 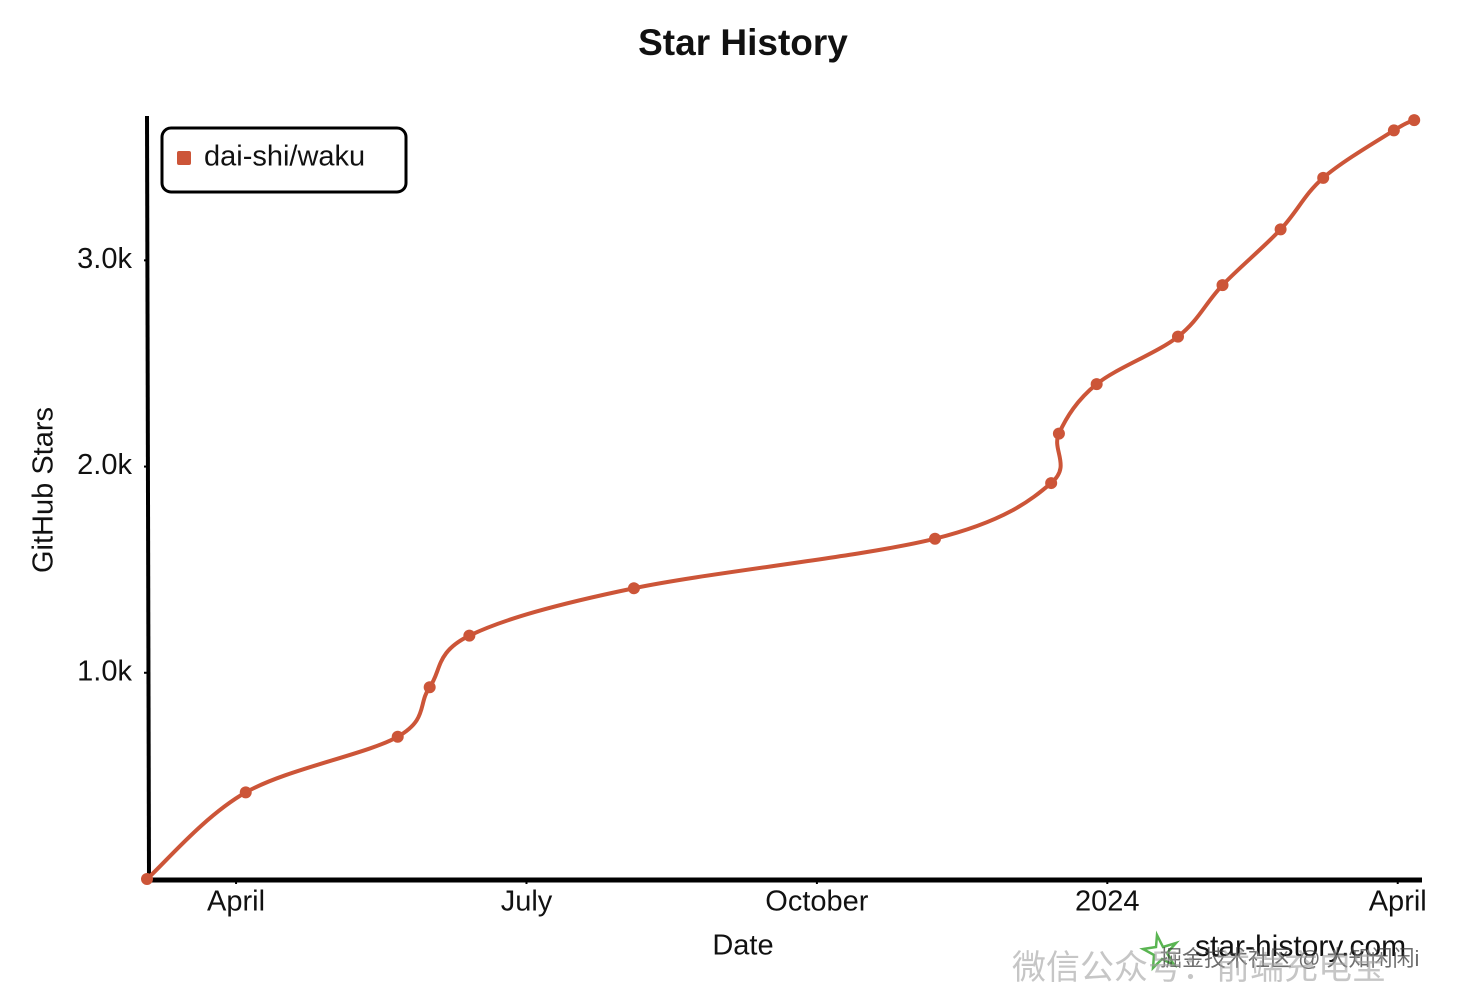 What do you see at coordinates (743, 42) in the screenshot?
I see `chart-title: Star History` at bounding box center [743, 42].